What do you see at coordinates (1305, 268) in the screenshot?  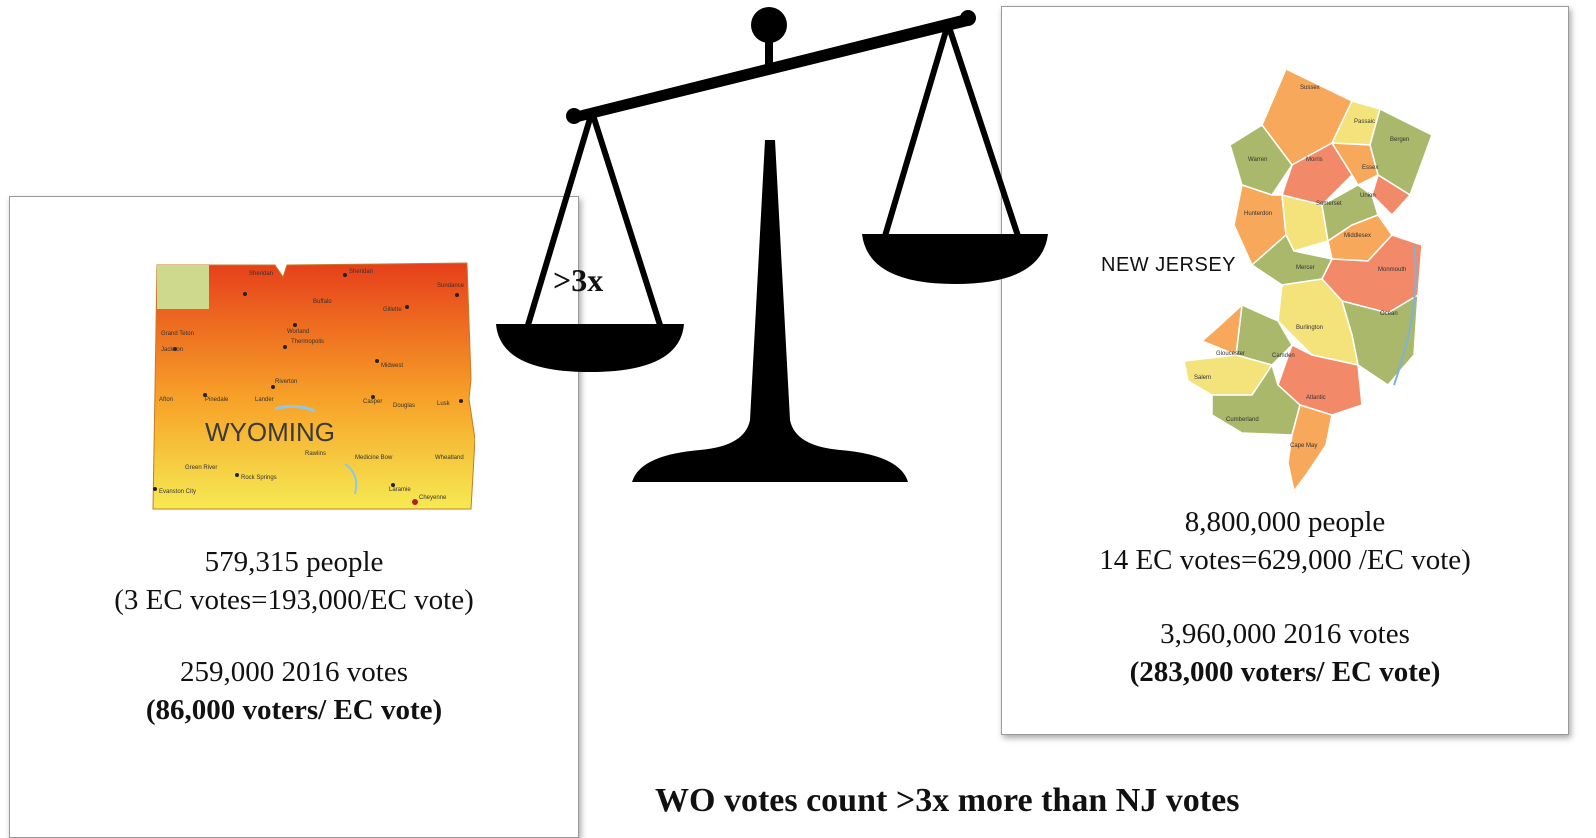 I see `svg-text: Mercer` at bounding box center [1305, 268].